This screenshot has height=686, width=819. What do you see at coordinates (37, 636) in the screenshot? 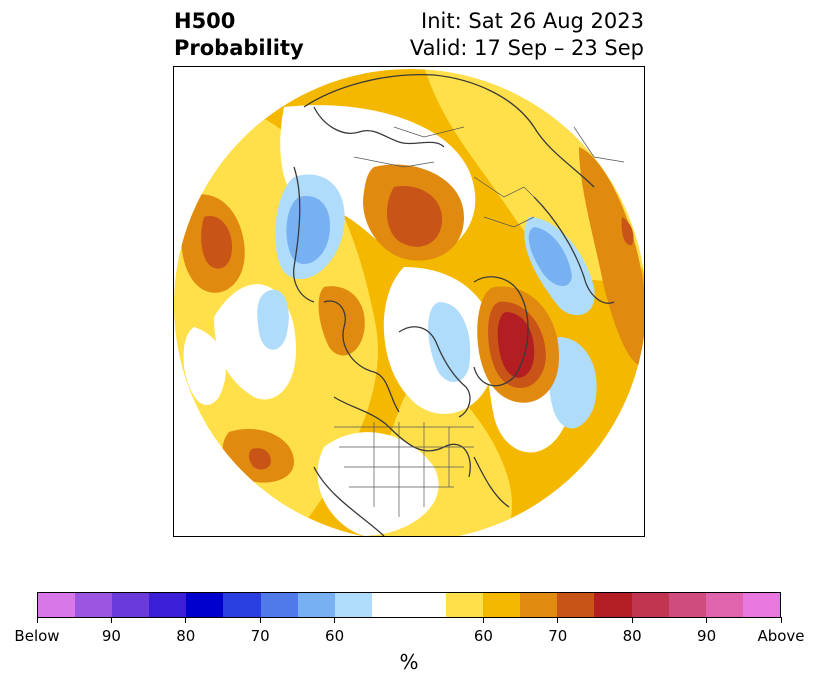
I see `colorbar-tick-label: Below` at bounding box center [37, 636].